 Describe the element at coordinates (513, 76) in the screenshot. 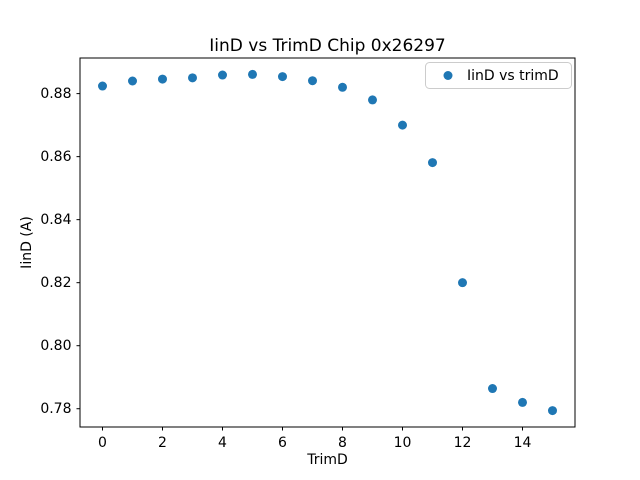

I see `legend-entry-label: IinD vs trimD` at that location.